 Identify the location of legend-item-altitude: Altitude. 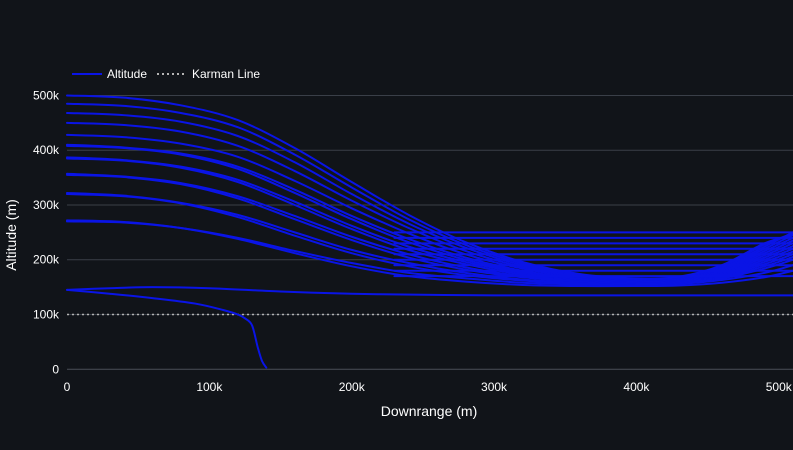
(109, 74).